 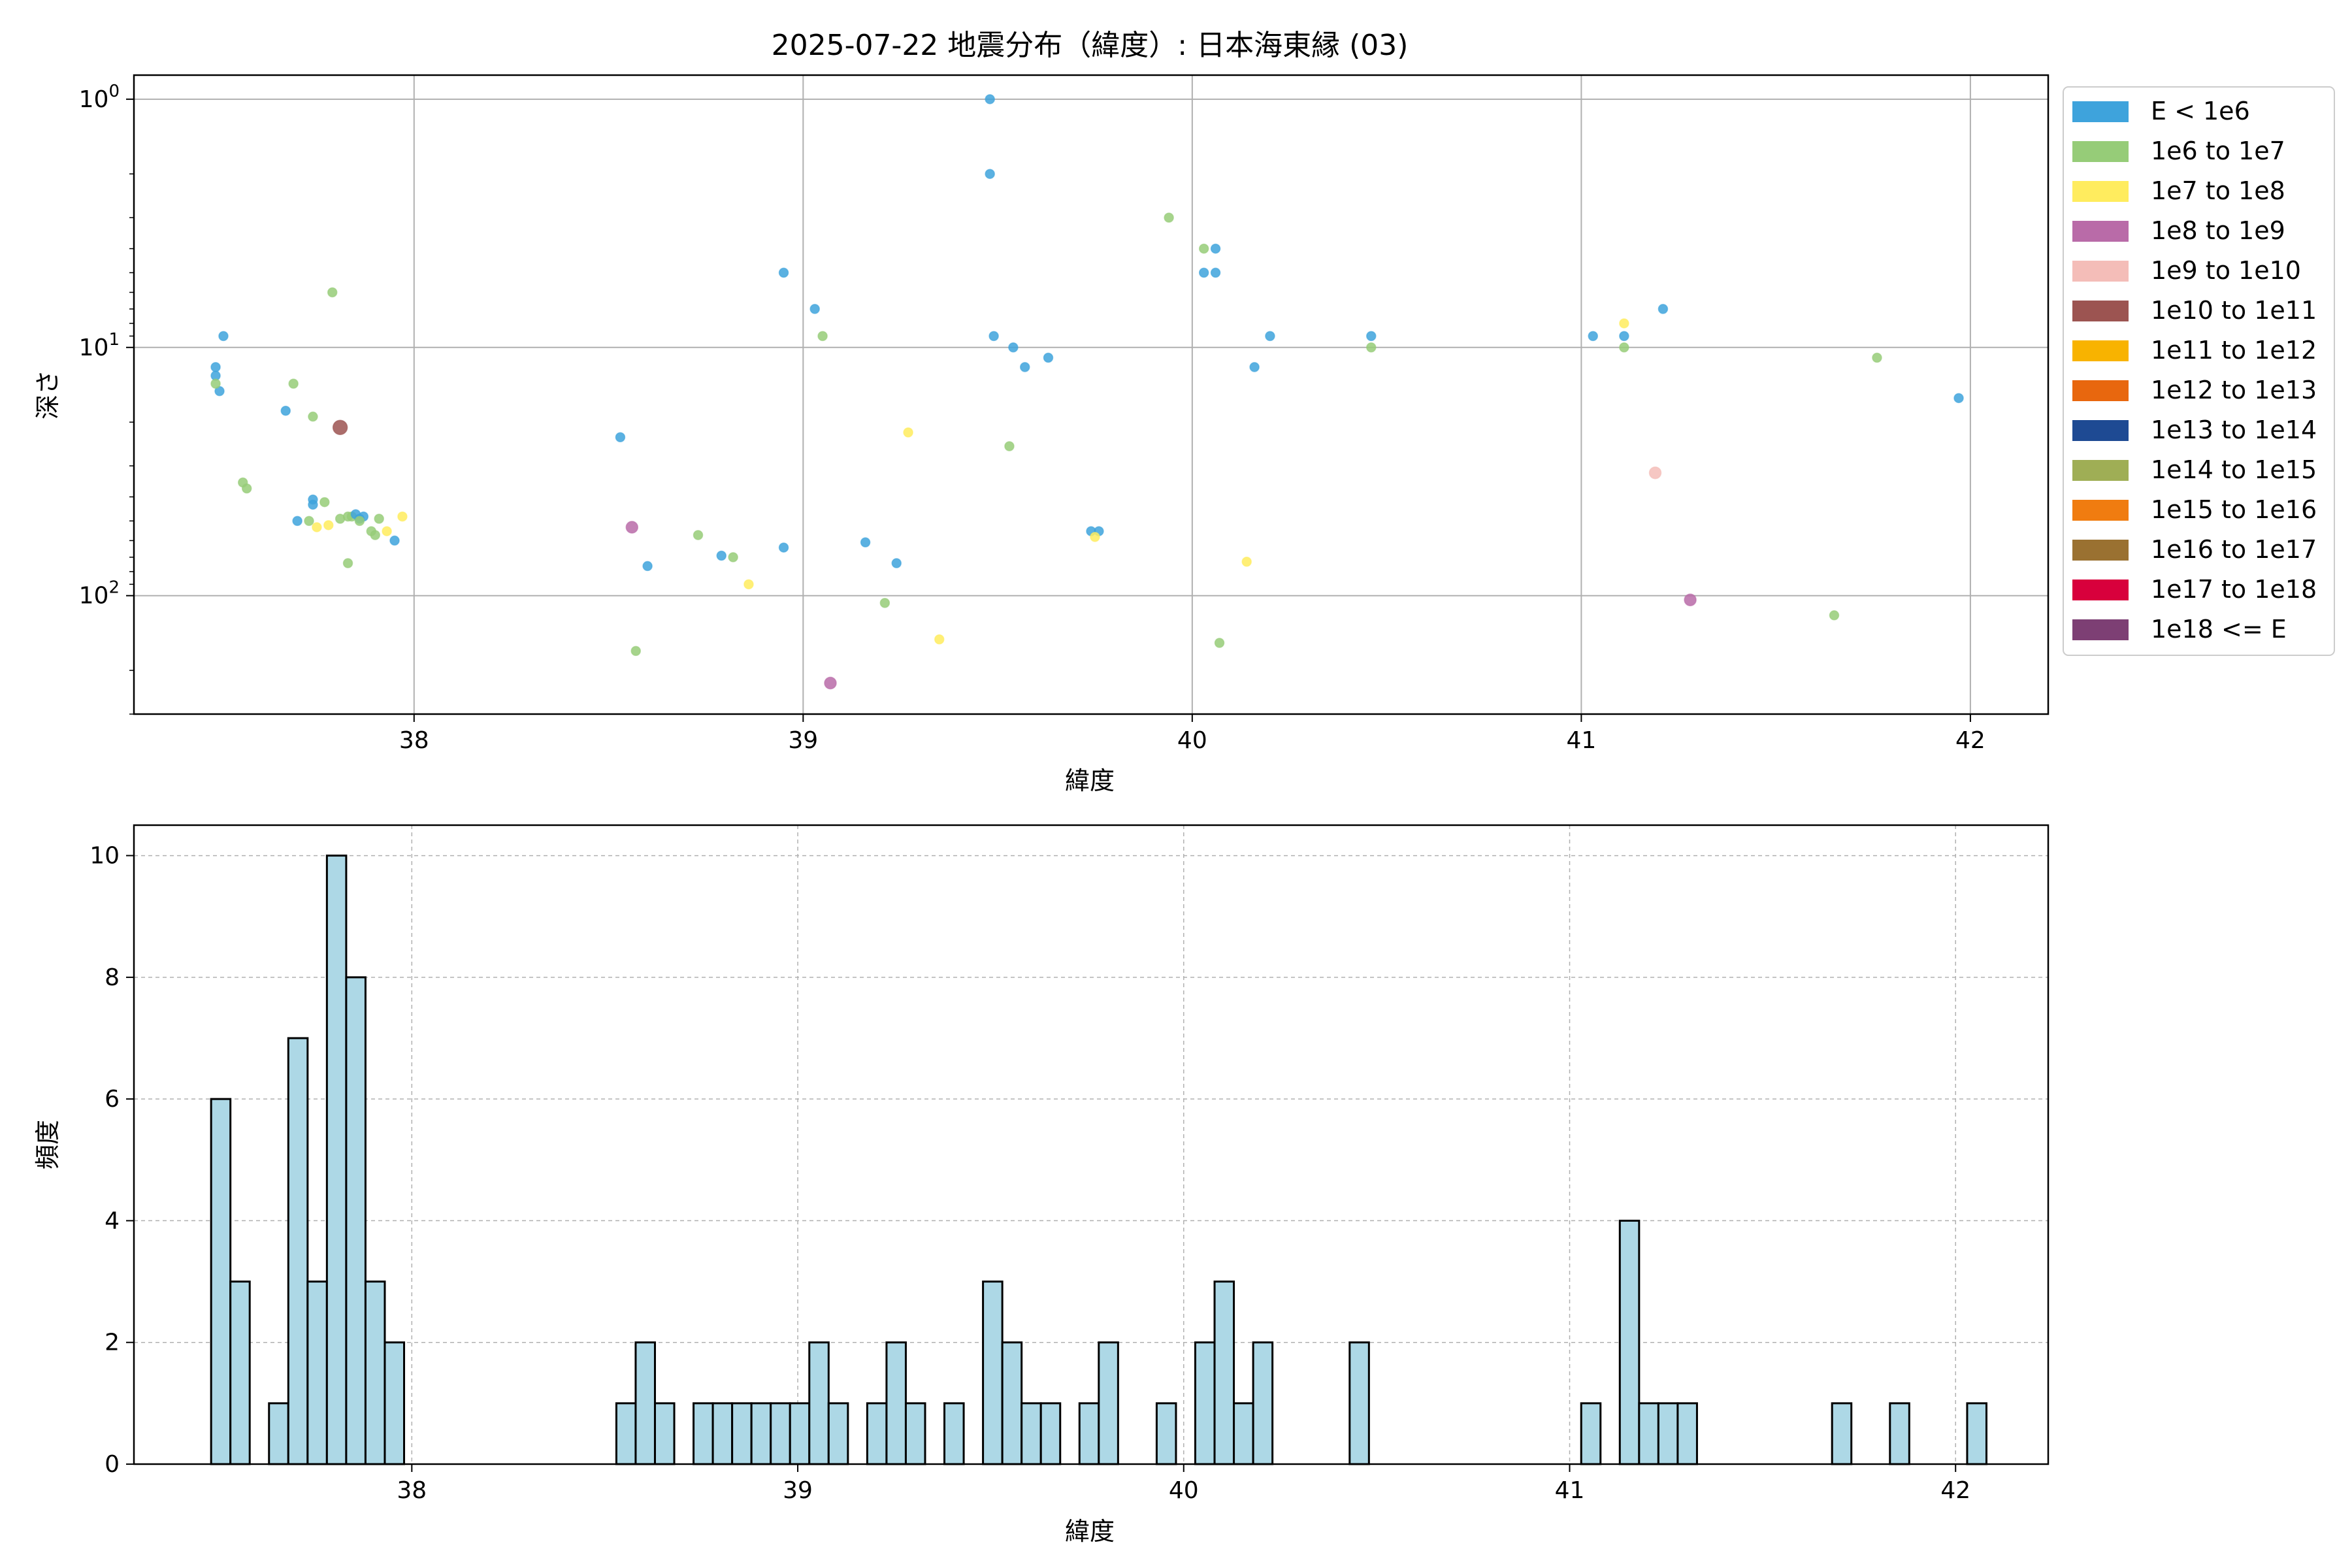 What do you see at coordinates (2218, 230) in the screenshot?
I see `legend-label: 1e8 to 1e9` at bounding box center [2218, 230].